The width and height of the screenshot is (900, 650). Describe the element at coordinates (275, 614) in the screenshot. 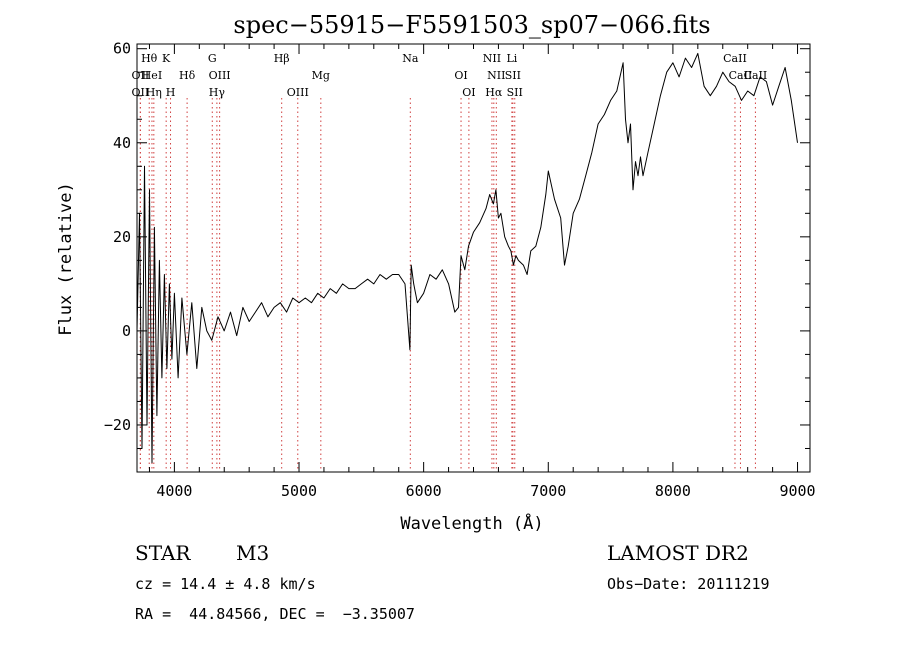

I see `coordinates-text: RA = 44.84566, DEC = −3.35007` at that location.